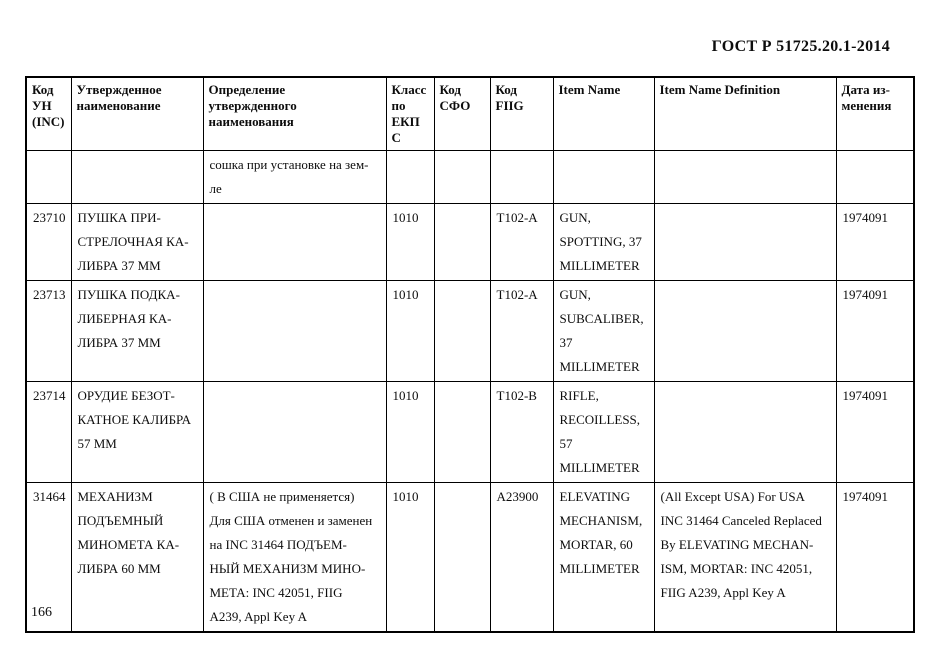 This screenshot has height=661, width=935. I want to click on table-cell: T102-B, so click(521, 432).